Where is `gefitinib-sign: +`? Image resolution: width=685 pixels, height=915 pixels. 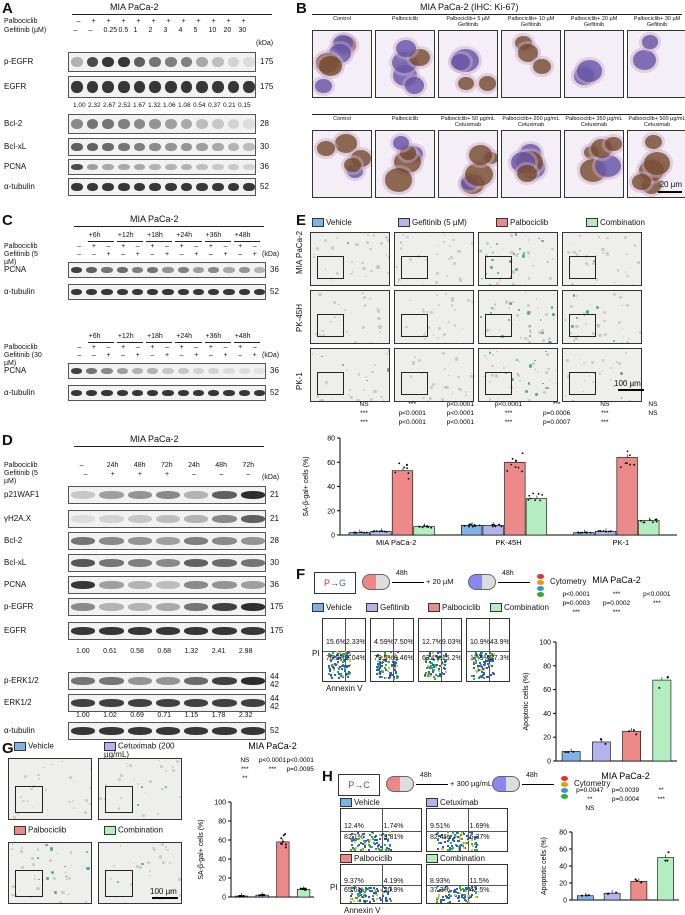 gefitinib-sign: + is located at coordinates (196, 255).